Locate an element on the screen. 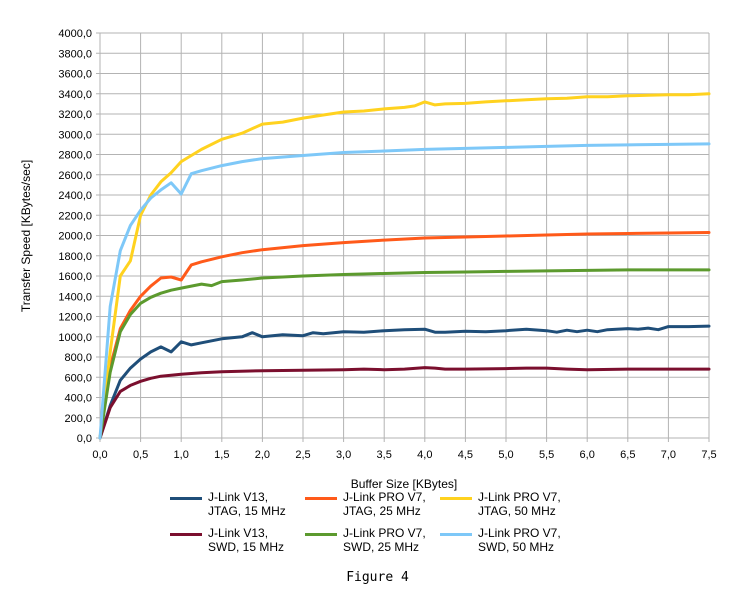  legend-label: J-Link V13, SWD, 15 MHz is located at coordinates (246, 540).